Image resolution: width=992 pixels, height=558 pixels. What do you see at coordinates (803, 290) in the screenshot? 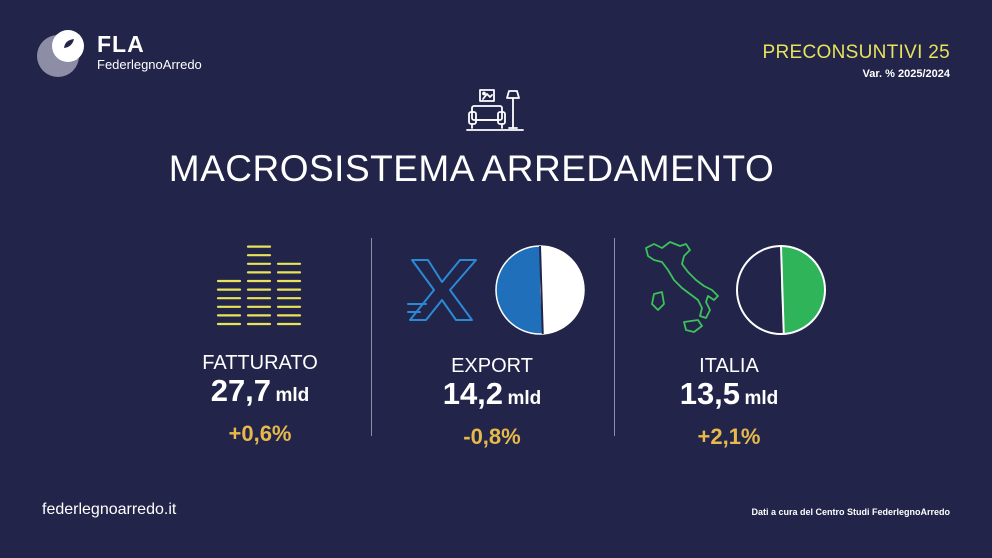
I see `italia-pie-slice` at bounding box center [803, 290].